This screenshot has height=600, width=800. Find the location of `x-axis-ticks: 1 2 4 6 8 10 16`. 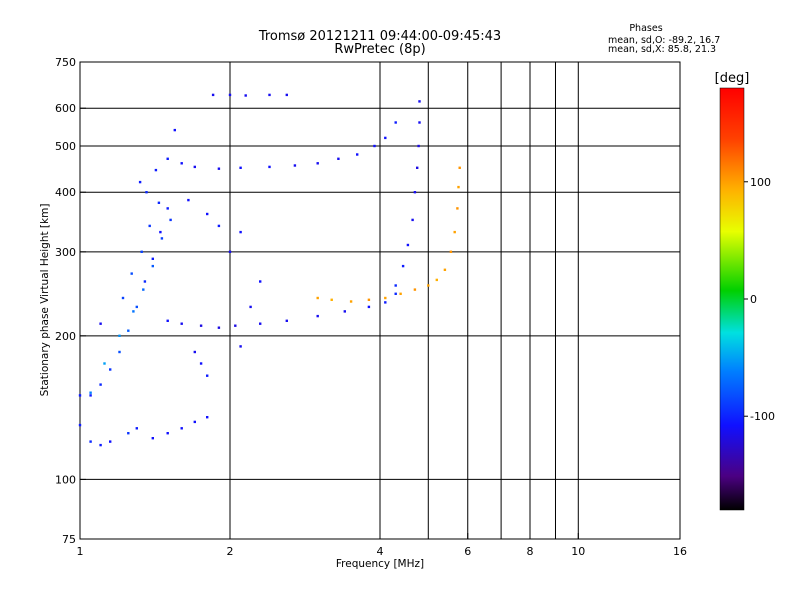

x-axis-ticks: 1 2 4 6 8 10 16 is located at coordinates (382, 545).